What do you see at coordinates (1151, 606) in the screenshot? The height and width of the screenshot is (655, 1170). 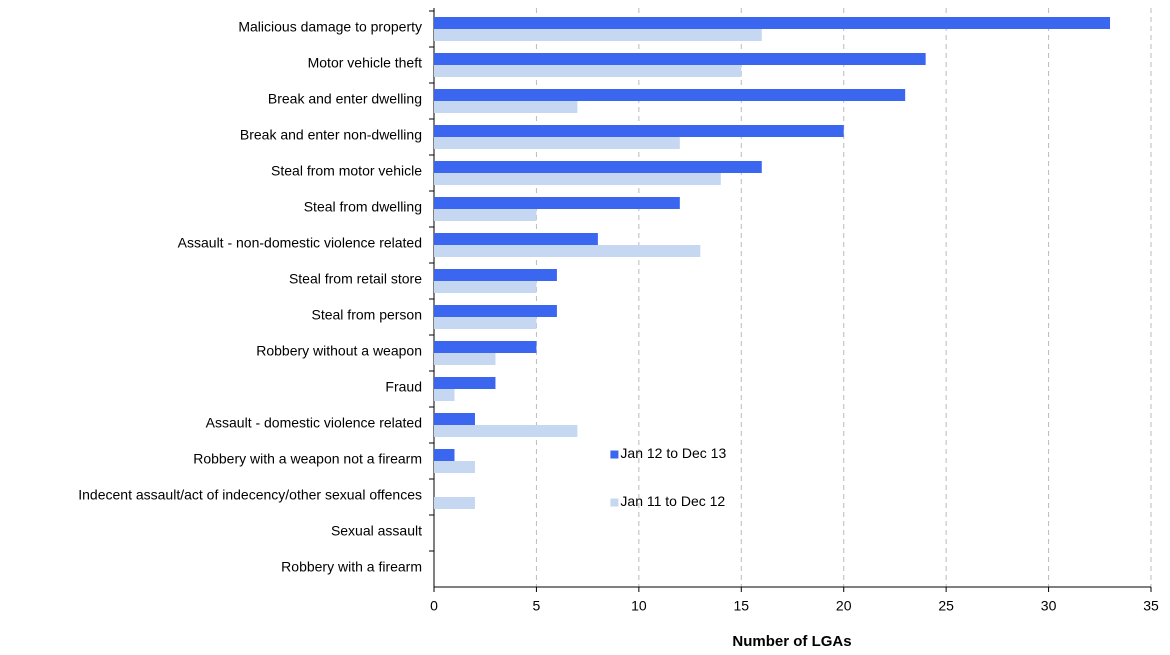 I see `x-tick-label: 35` at bounding box center [1151, 606].